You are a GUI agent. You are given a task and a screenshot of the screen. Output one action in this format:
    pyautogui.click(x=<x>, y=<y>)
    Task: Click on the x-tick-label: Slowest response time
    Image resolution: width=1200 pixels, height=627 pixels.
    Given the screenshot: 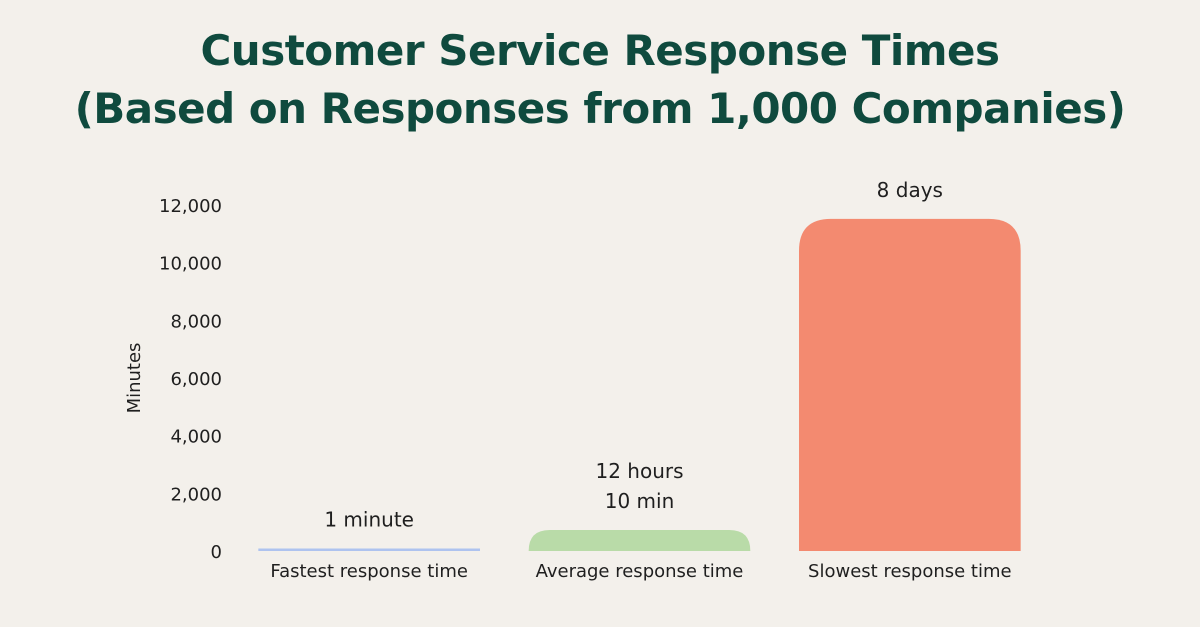 What is the action you would take?
    pyautogui.click(x=910, y=571)
    